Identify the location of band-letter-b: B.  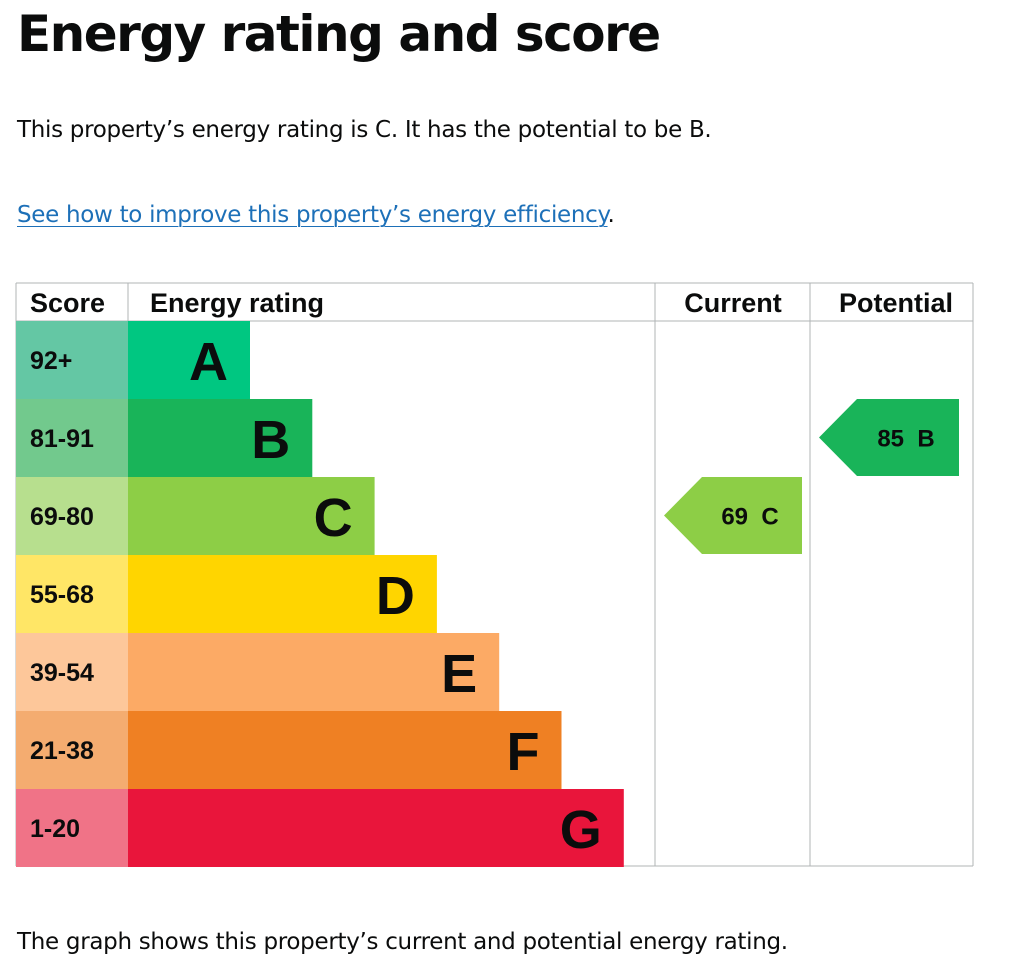
(270, 440).